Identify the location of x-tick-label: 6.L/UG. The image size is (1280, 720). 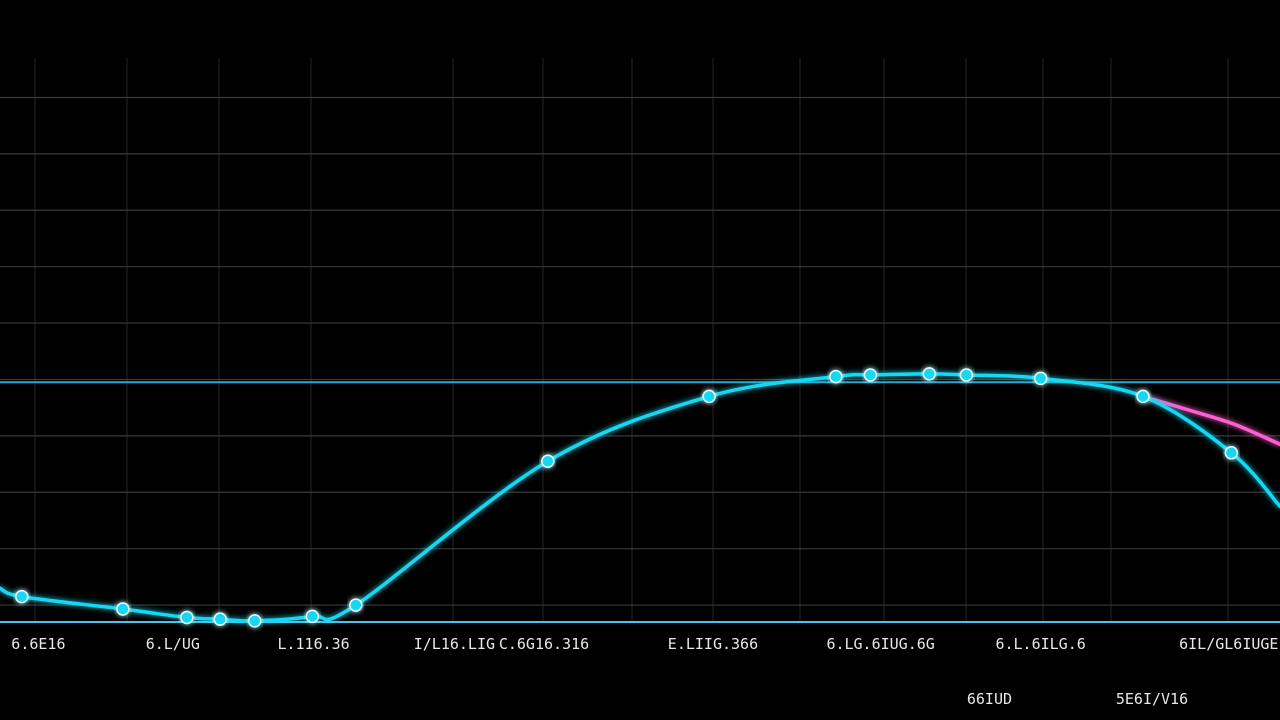
(173, 644).